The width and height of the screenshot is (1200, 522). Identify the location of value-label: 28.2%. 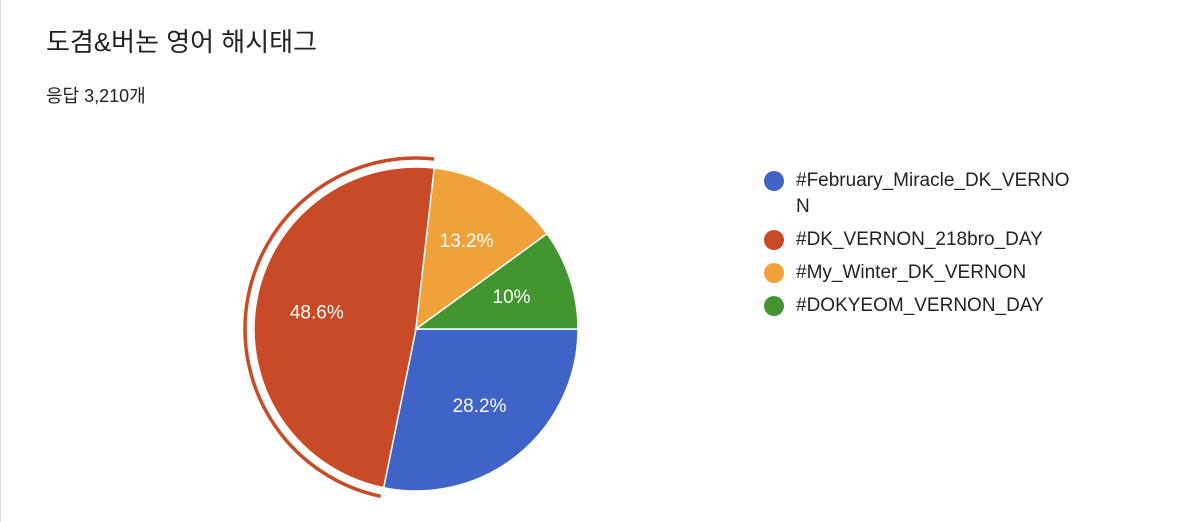
(480, 406).